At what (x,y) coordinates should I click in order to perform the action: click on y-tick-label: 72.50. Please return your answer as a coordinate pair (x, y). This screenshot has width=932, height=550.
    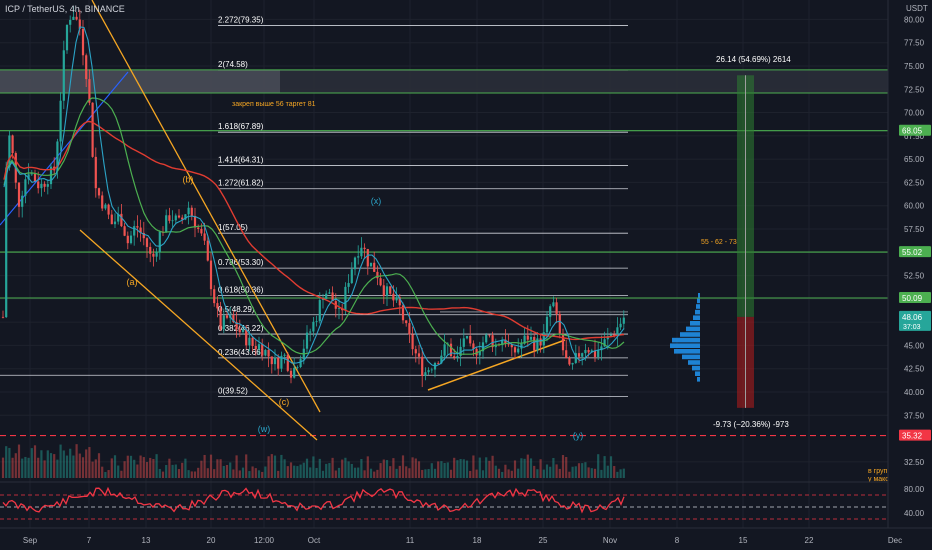
    Looking at the image, I should click on (914, 89).